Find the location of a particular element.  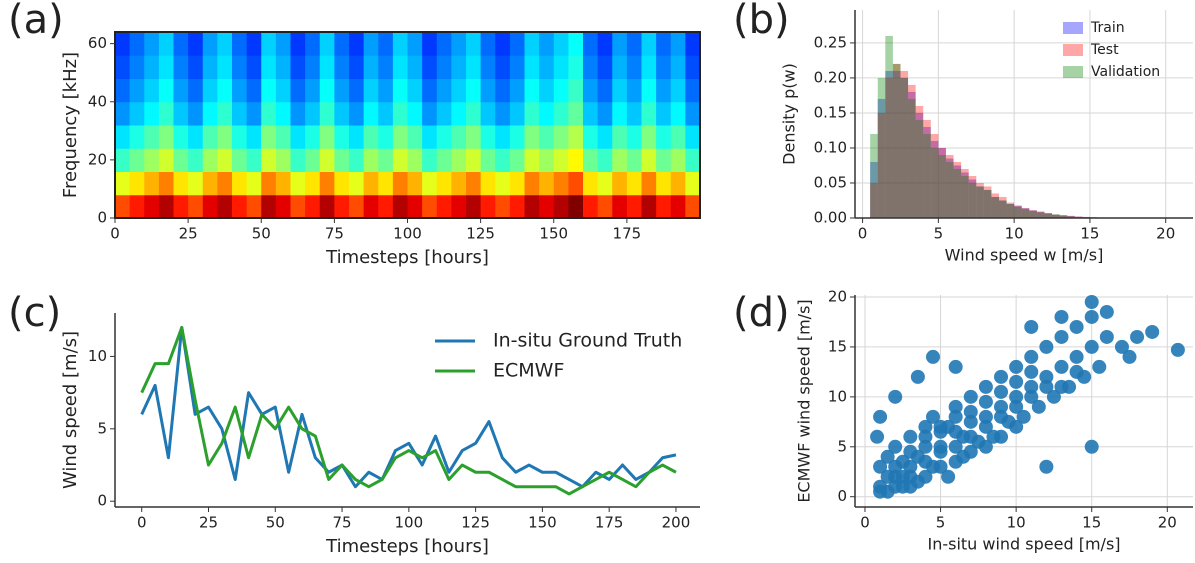

x-tick-label: 20 is located at coordinates (1165, 234).